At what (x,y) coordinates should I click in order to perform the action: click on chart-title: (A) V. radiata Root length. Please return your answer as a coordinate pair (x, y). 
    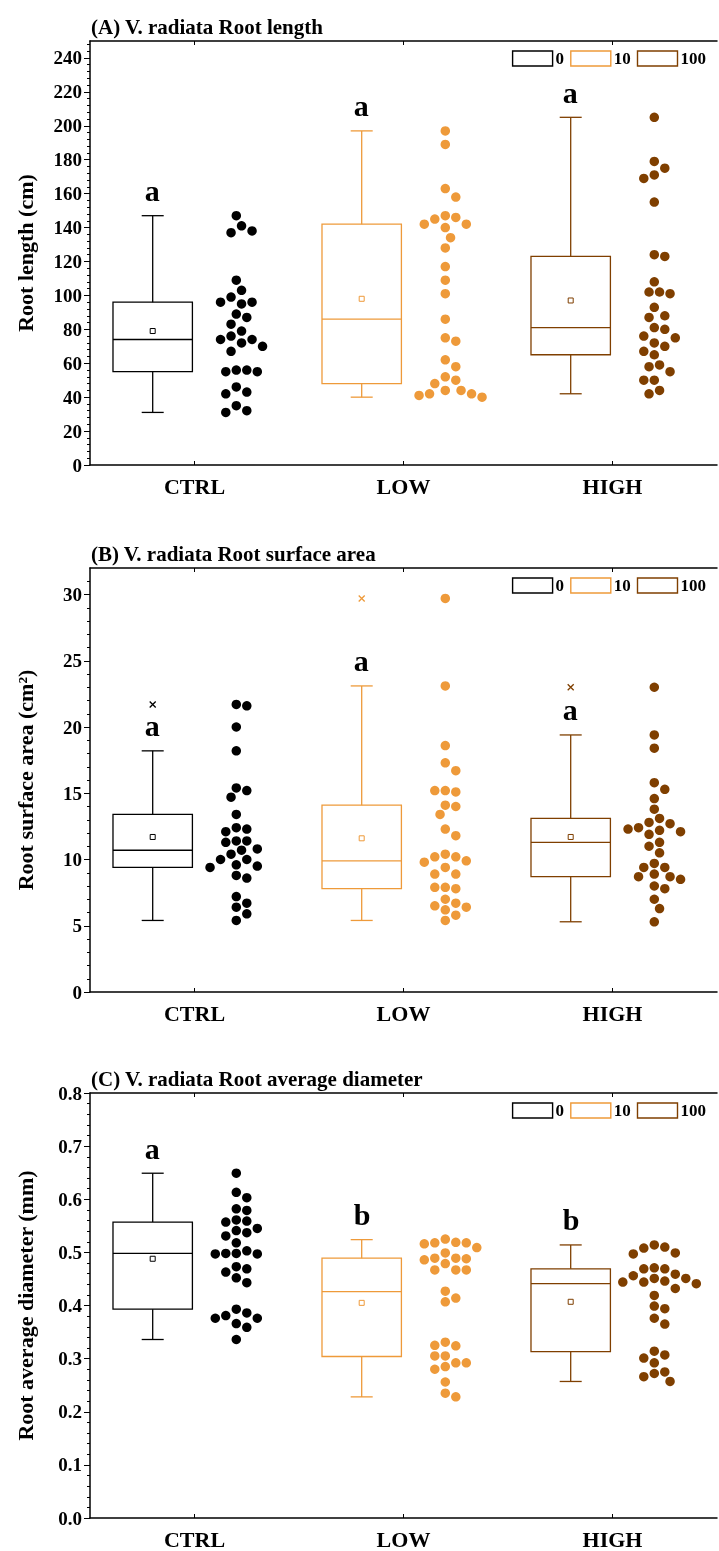
    Looking at the image, I should click on (207, 26).